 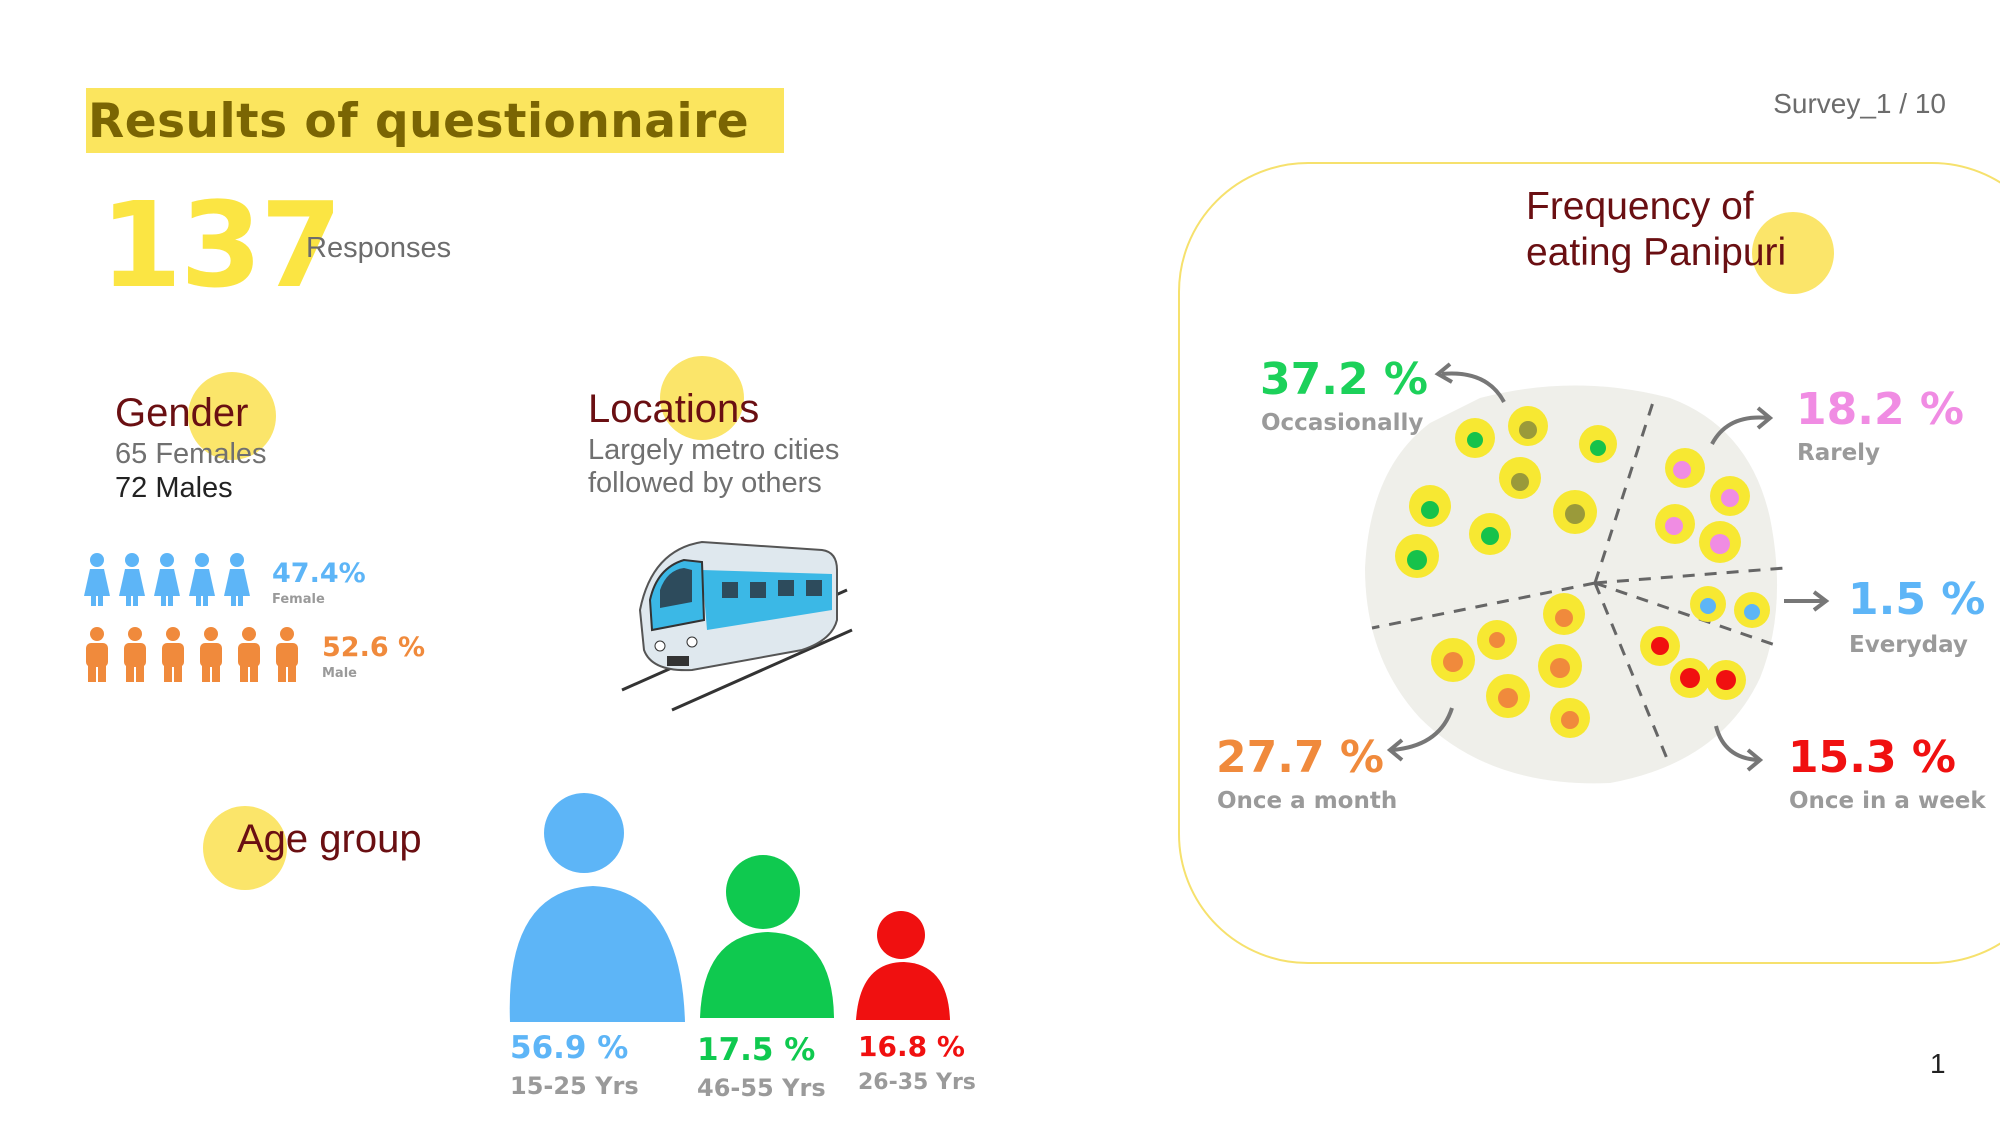 I want to click on female-percent: 47.4%, so click(x=319, y=573).